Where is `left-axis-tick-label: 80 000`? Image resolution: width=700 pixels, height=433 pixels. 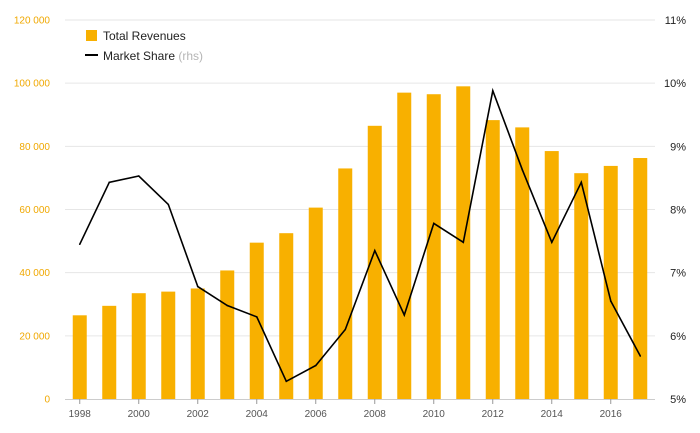
left-axis-tick-label: 80 000 is located at coordinates (34, 147).